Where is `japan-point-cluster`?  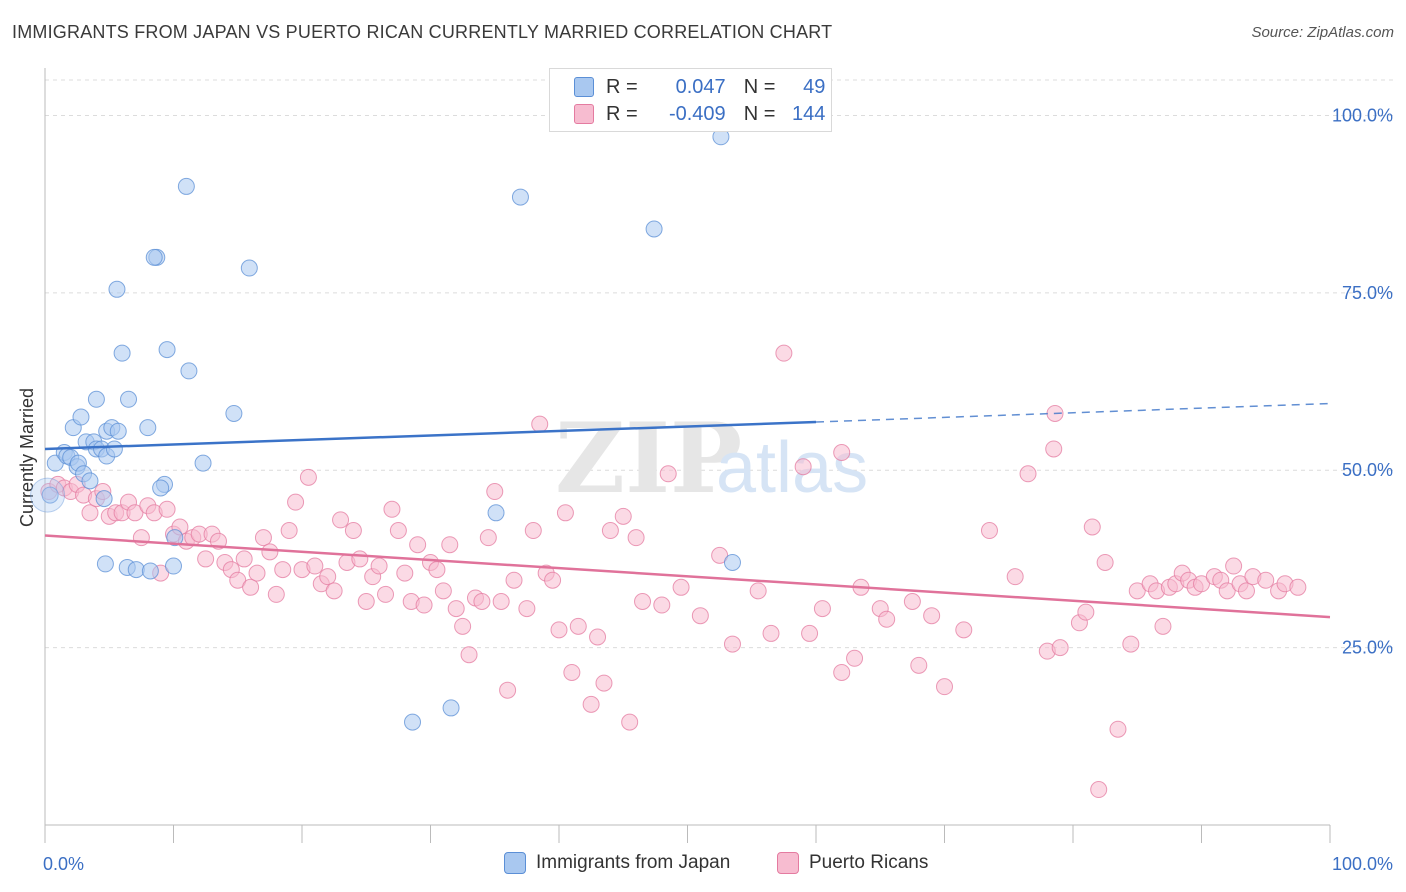
japan-point-cluster is located at coordinates (48, 495).